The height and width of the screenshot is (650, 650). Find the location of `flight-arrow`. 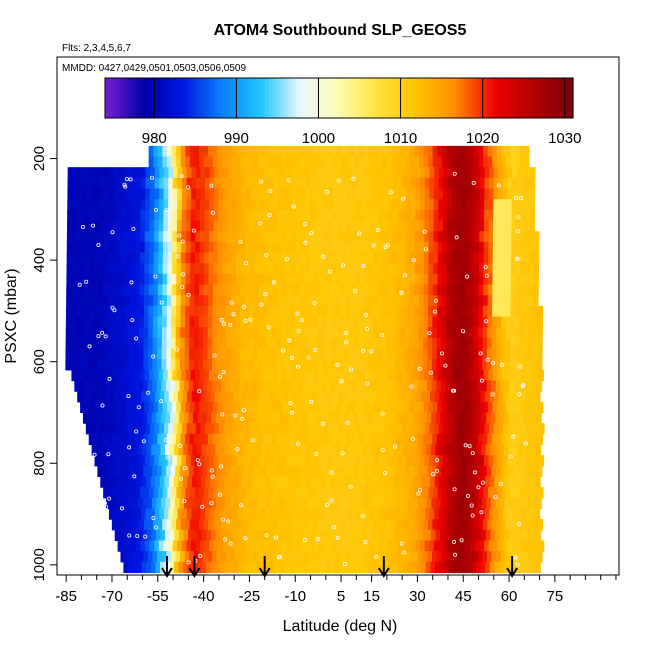

flight-arrow is located at coordinates (167, 567).